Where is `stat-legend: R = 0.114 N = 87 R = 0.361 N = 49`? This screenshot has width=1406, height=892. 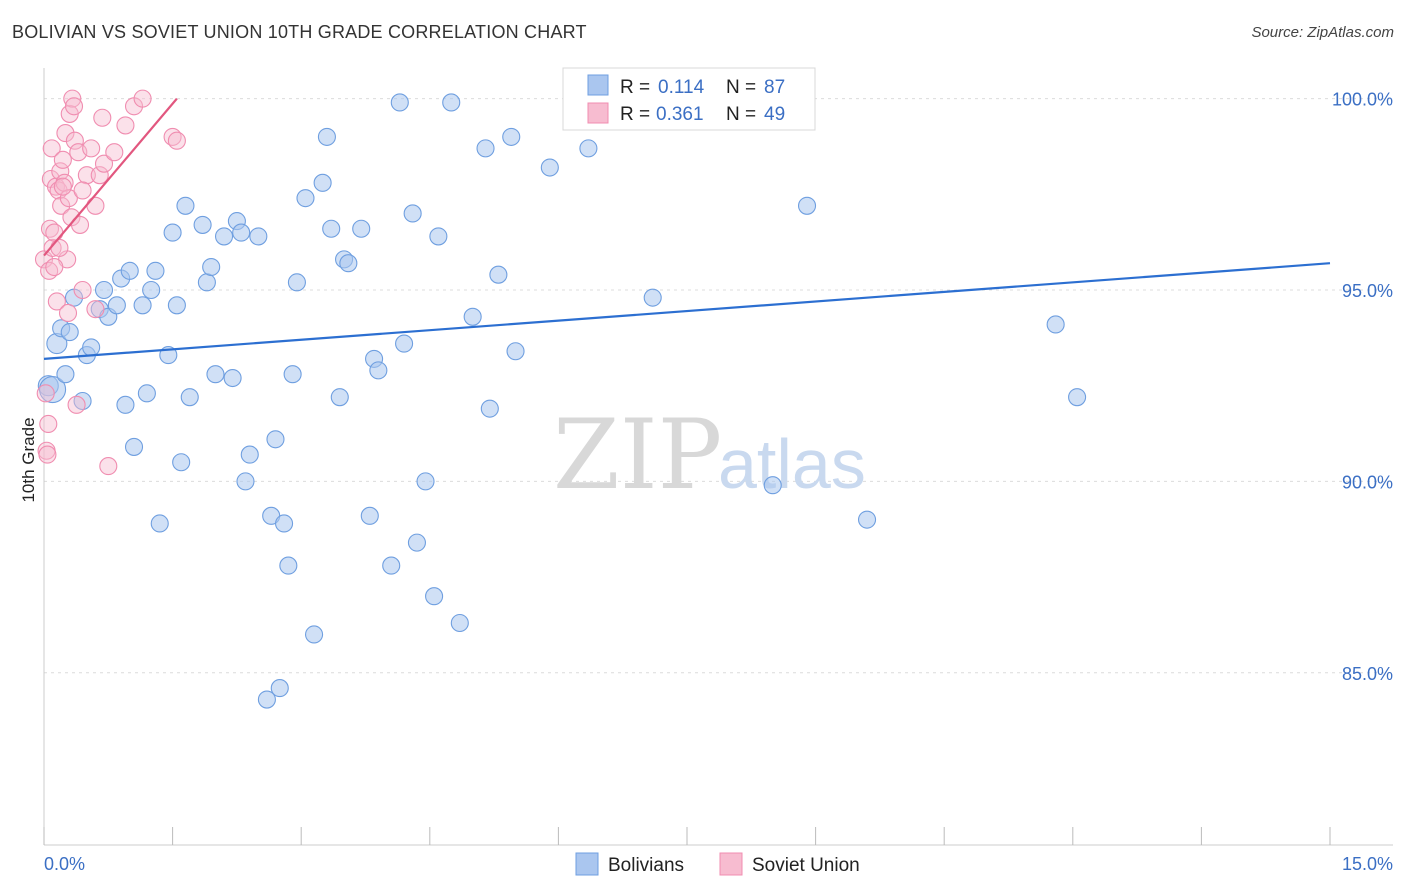
stat-legend: R = 0.114 N = 87 R = 0.361 N = 49 is located at coordinates (689, 99).